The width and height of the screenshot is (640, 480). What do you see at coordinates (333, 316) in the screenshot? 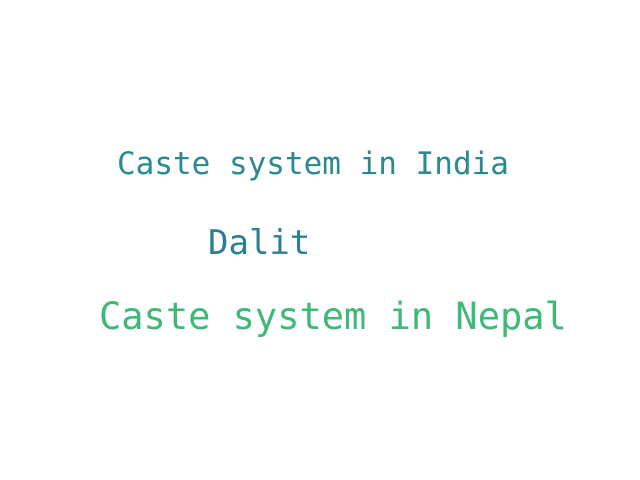
I see `word-caste-system-nepal: Caste system in Nepal` at bounding box center [333, 316].